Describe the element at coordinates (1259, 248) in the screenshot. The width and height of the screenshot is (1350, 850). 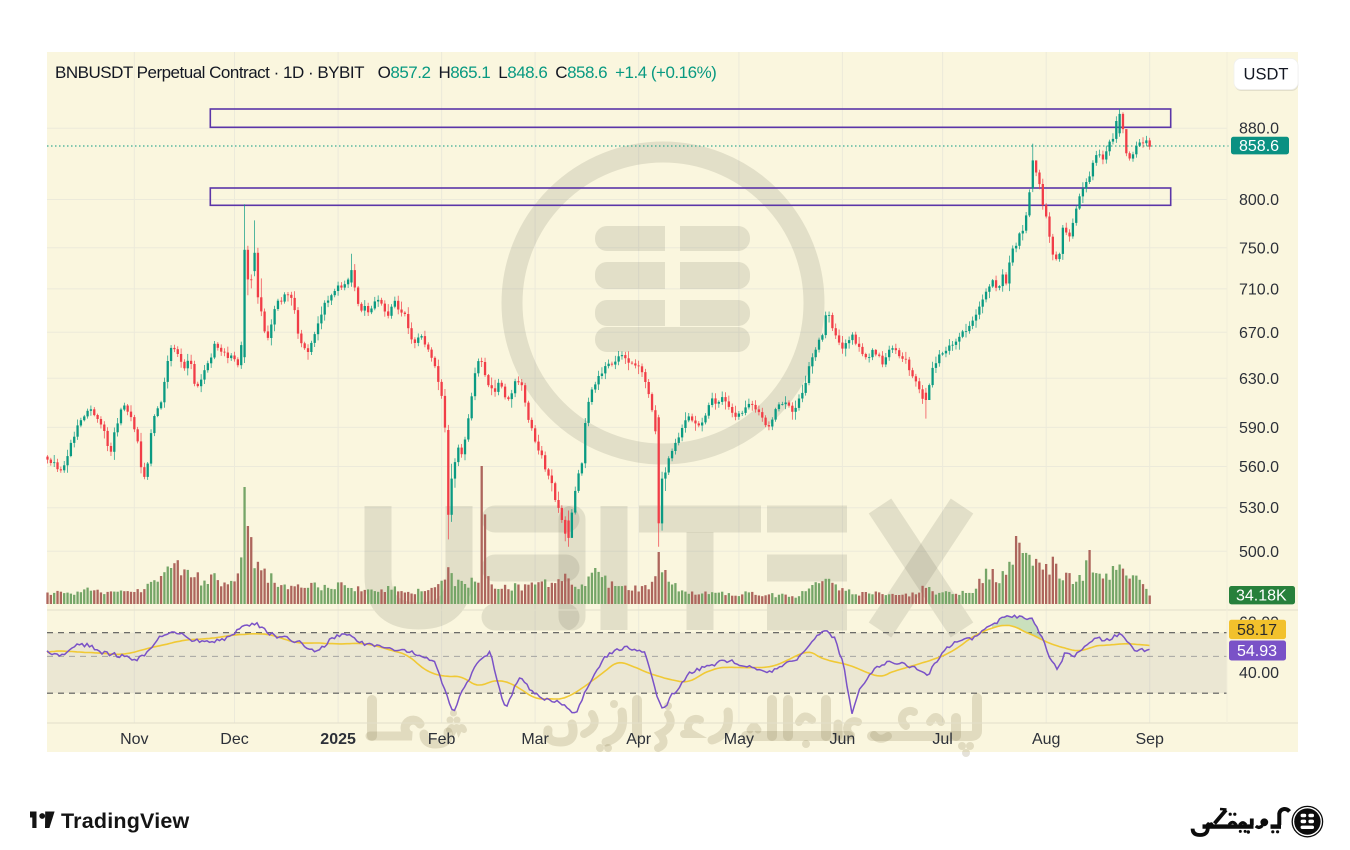
I see `svg-text: 750.0` at that location.